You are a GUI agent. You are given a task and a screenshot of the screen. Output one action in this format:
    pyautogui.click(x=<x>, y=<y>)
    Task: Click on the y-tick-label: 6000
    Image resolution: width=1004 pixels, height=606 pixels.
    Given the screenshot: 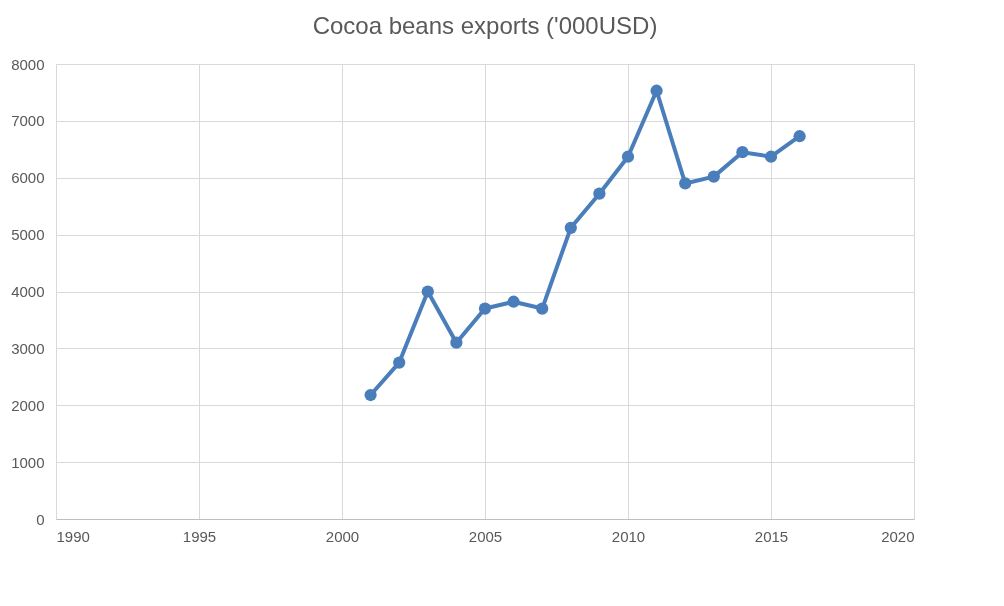 What is the action you would take?
    pyautogui.click(x=28, y=178)
    